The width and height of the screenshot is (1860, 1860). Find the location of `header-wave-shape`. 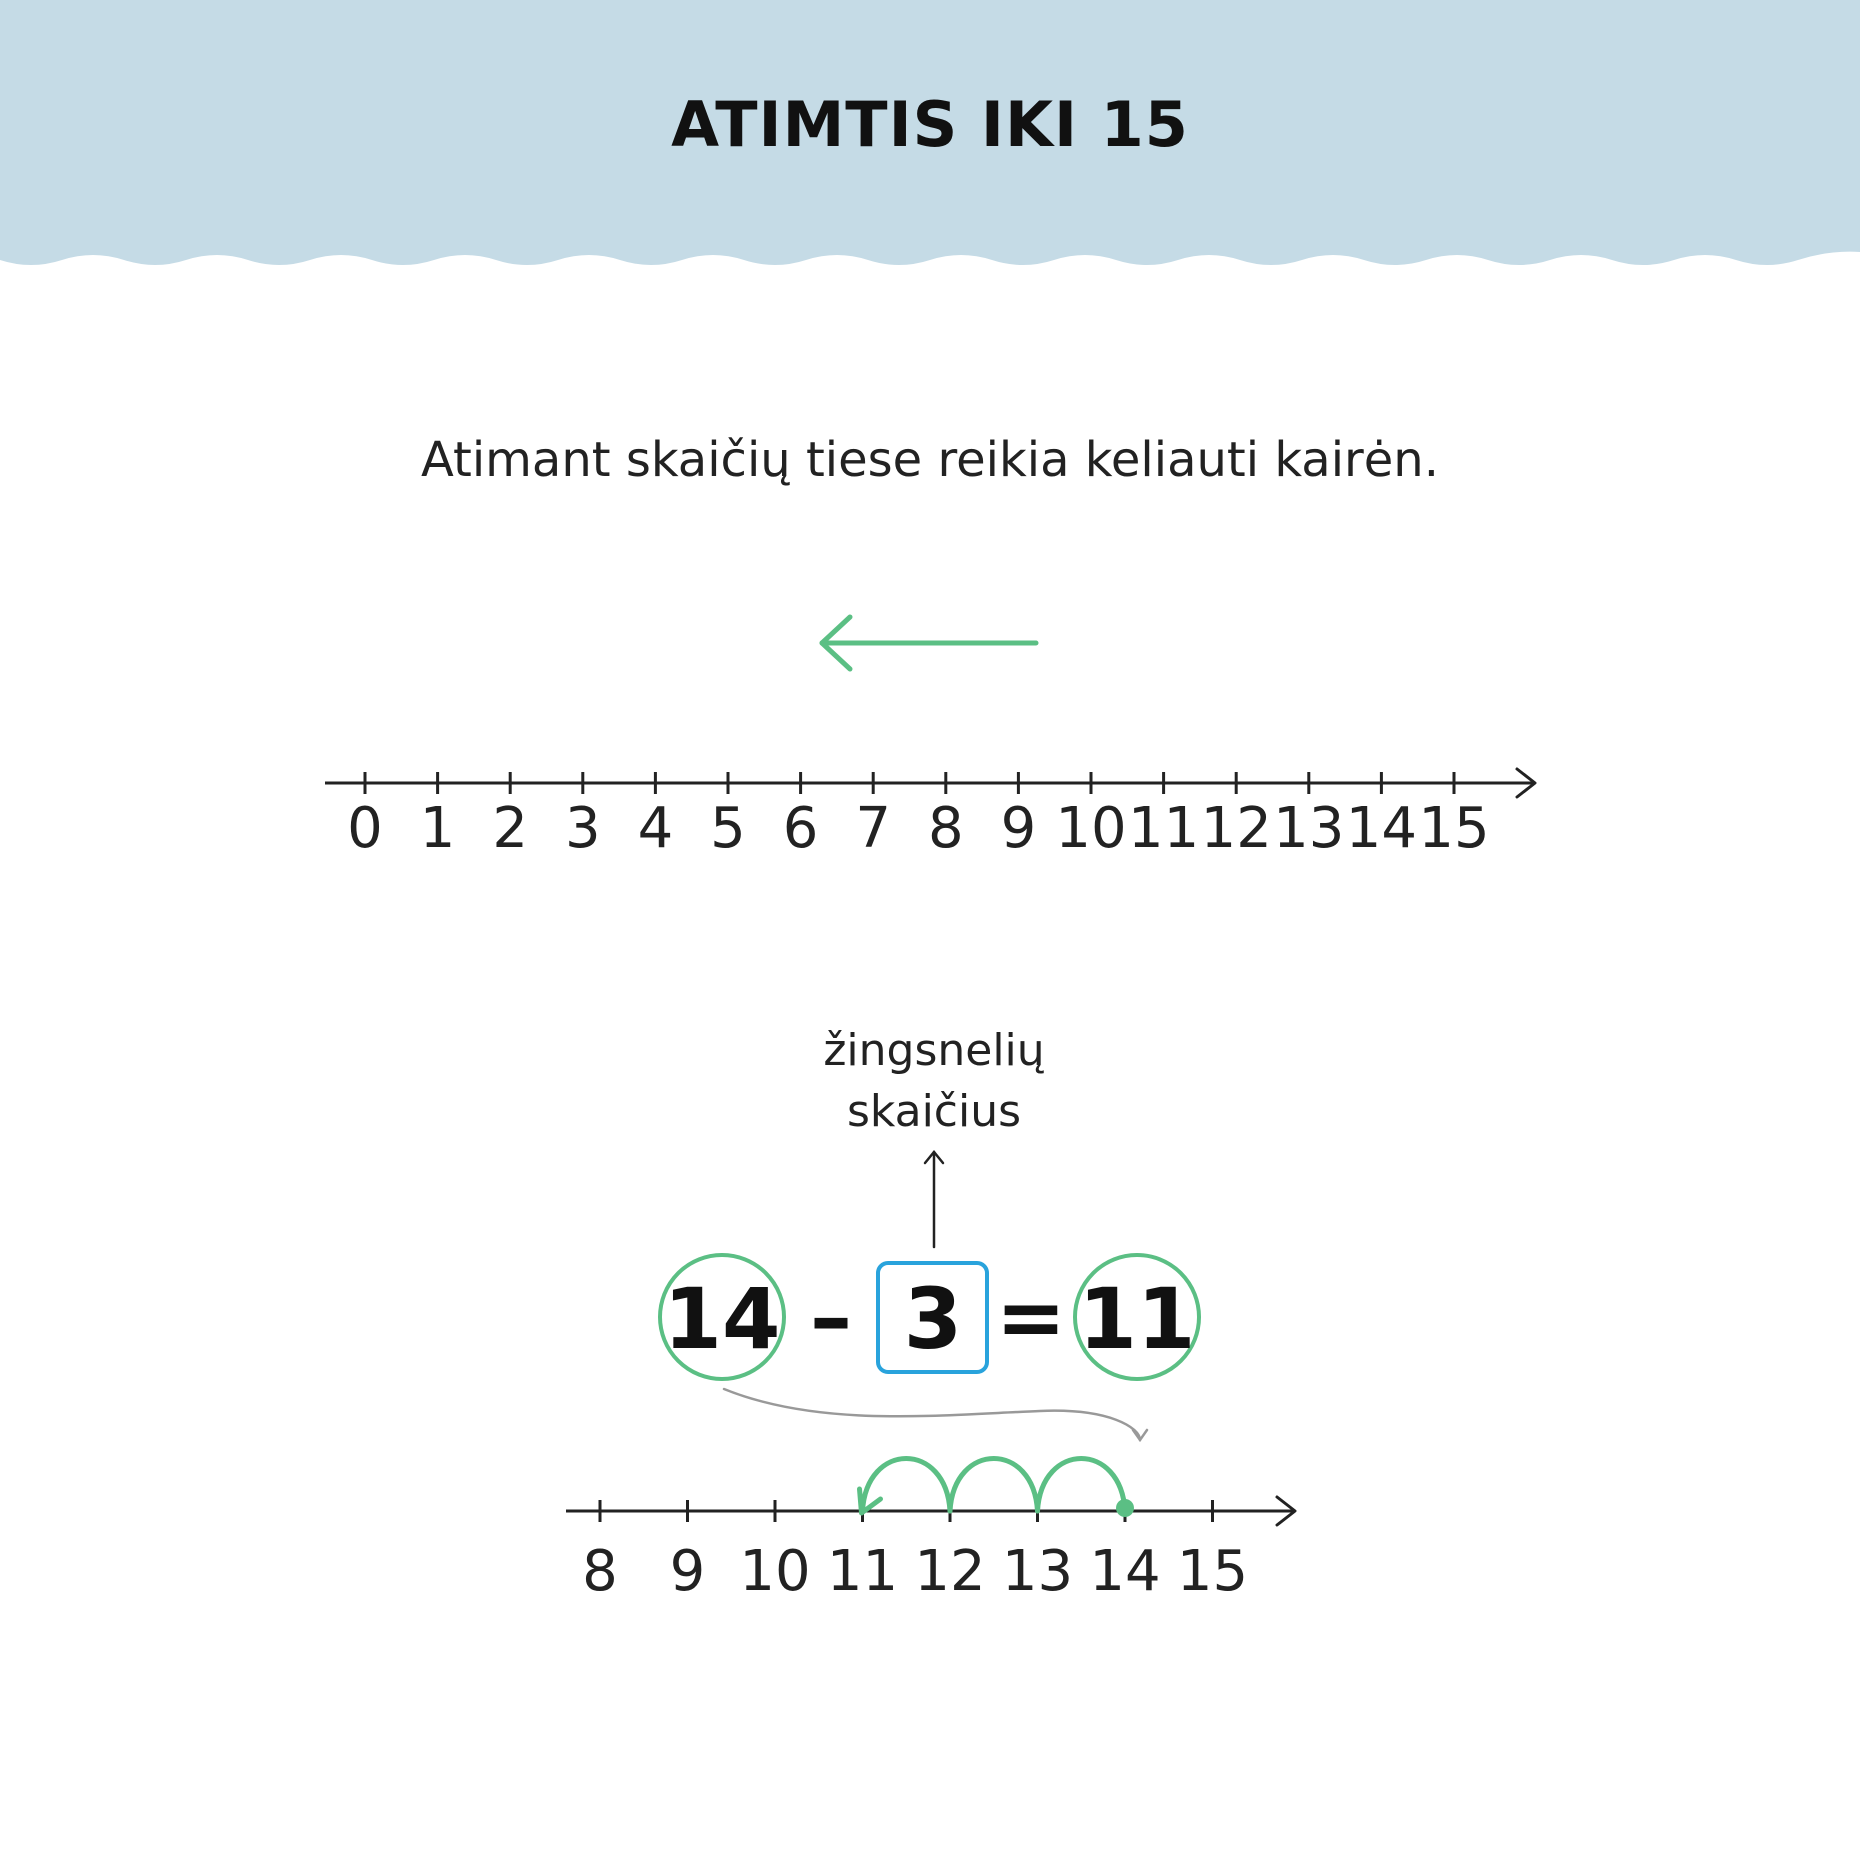

header-wave-shape is located at coordinates (930, 132).